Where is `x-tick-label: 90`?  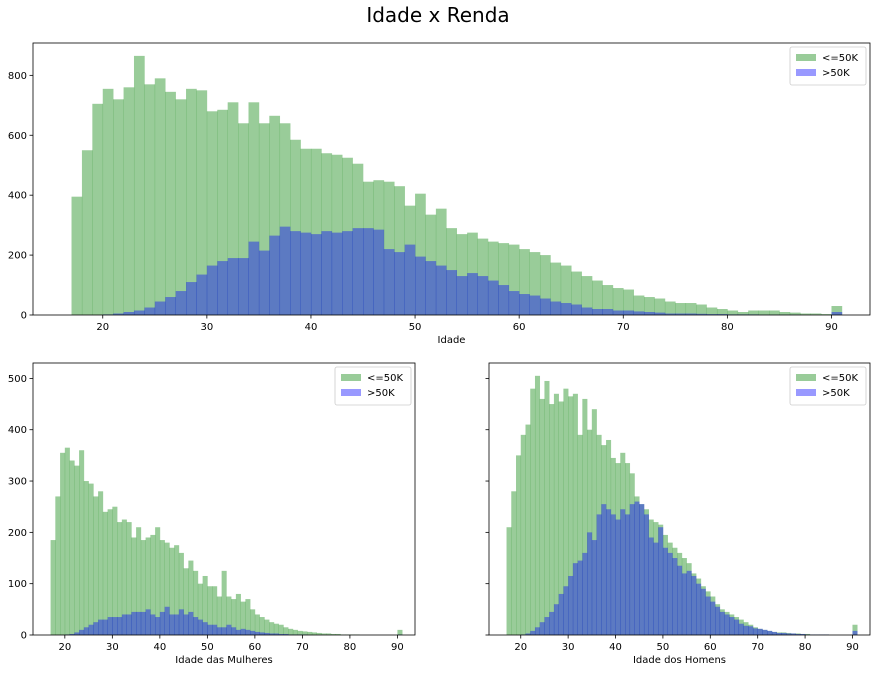 x-tick-label: 90 is located at coordinates (397, 647).